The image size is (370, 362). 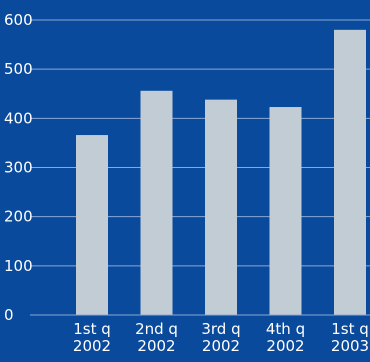 What do you see at coordinates (18, 217) in the screenshot?
I see `y-tick-label-200: 200` at bounding box center [18, 217].